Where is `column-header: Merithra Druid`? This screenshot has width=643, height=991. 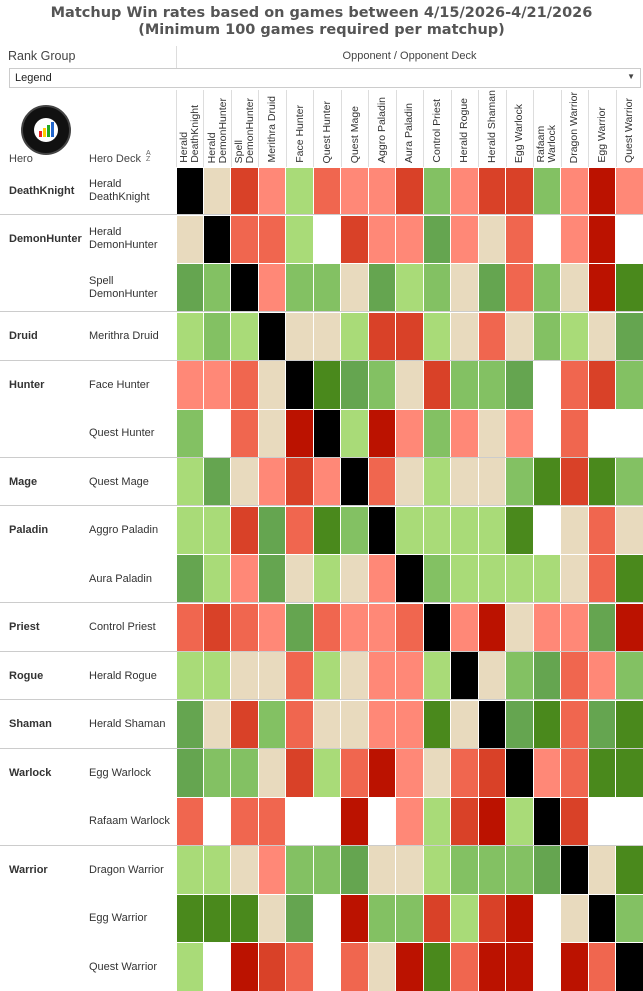 column-header: Merithra Druid is located at coordinates (271, 128).